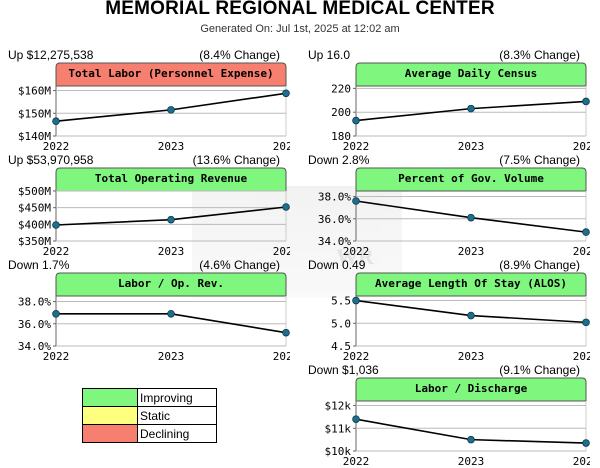 This screenshot has width=600, height=468. What do you see at coordinates (110, 433) in the screenshot?
I see `legend-swatch-declining` at bounding box center [110, 433].